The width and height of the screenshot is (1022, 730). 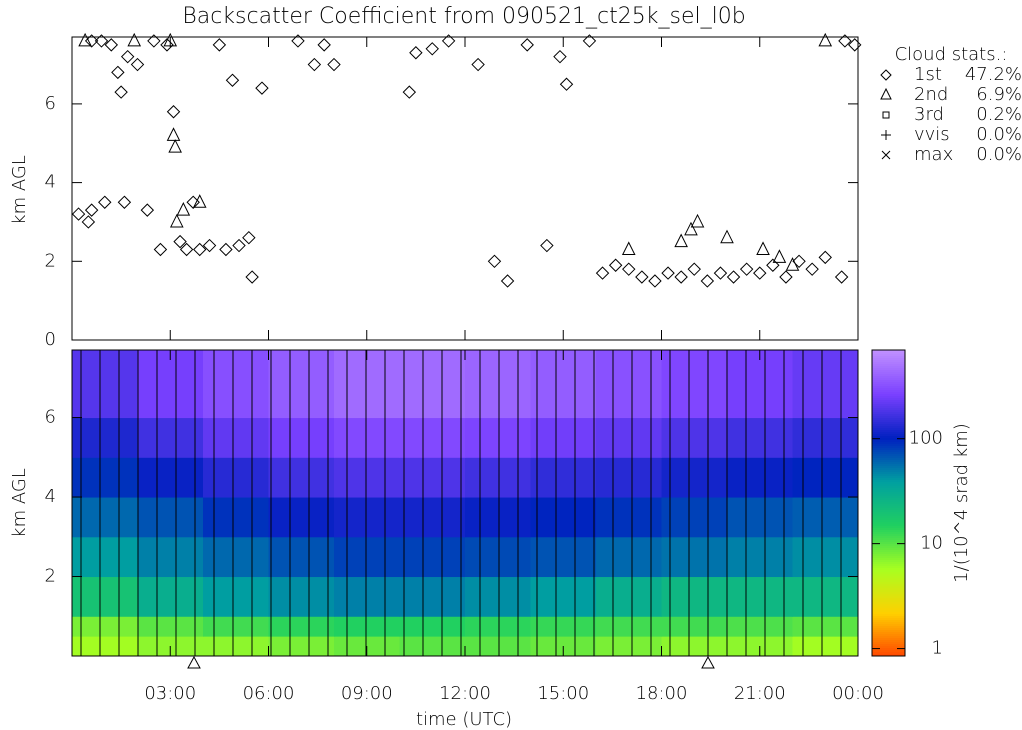 What do you see at coordinates (19, 503) in the screenshot?
I see `y-axis-label: km AGL` at bounding box center [19, 503].